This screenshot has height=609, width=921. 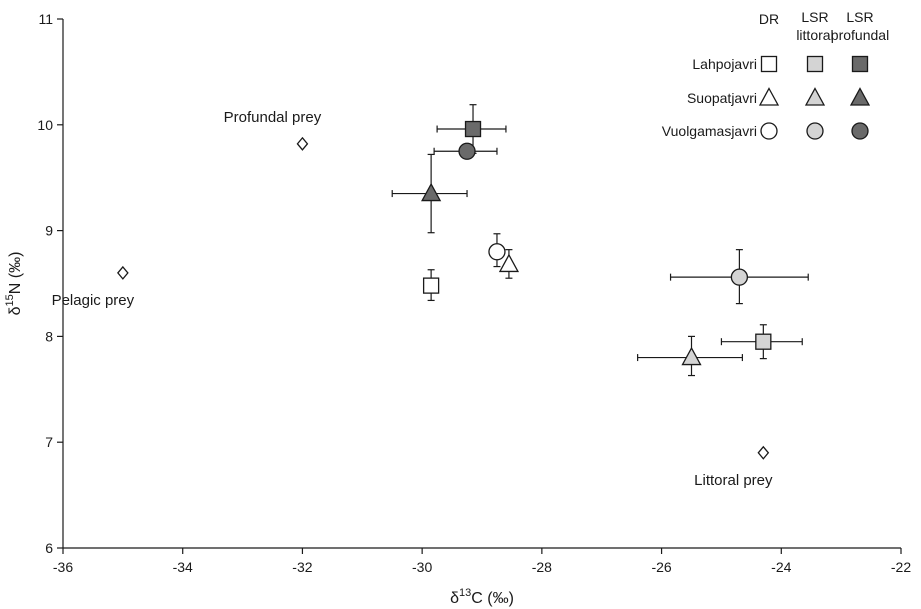 What do you see at coordinates (482, 561) in the screenshot?
I see `x-ticks: -36 -34 -32 -30 -28 -26 -24 -22` at bounding box center [482, 561].